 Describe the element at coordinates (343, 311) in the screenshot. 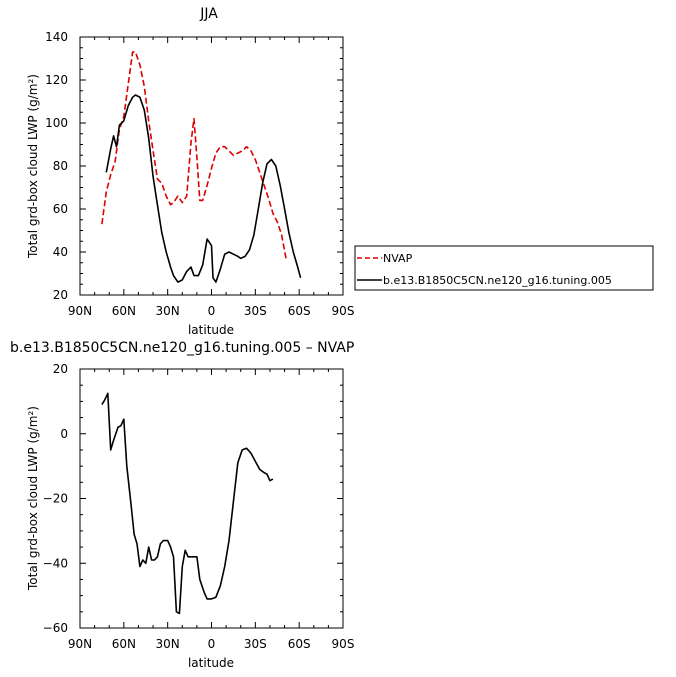

I see `top-x-tick-label: 90S` at that location.